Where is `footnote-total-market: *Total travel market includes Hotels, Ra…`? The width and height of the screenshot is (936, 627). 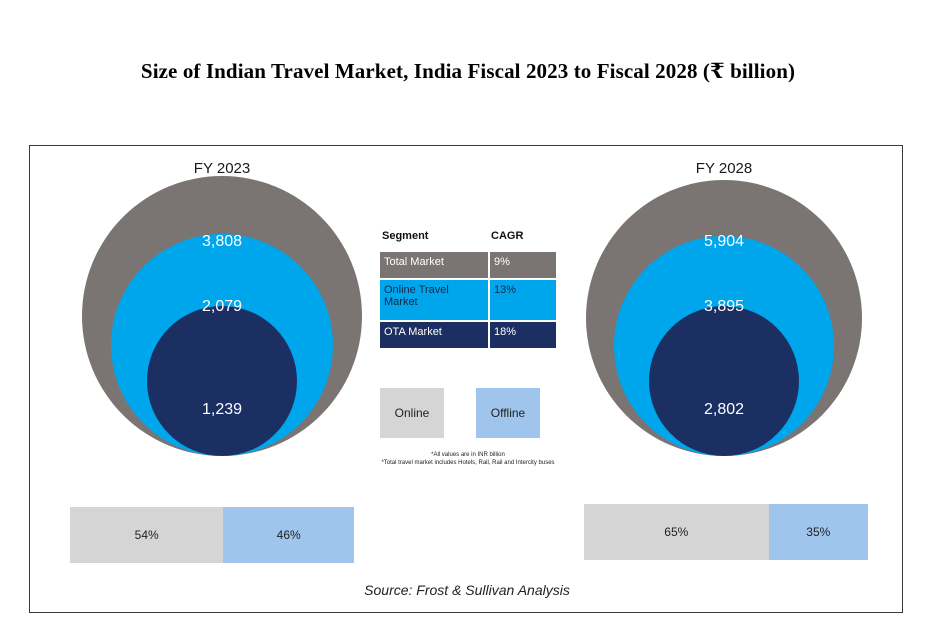
footnote-total-market: *Total travel market includes Hotels, Ra… is located at coordinates (468, 463).